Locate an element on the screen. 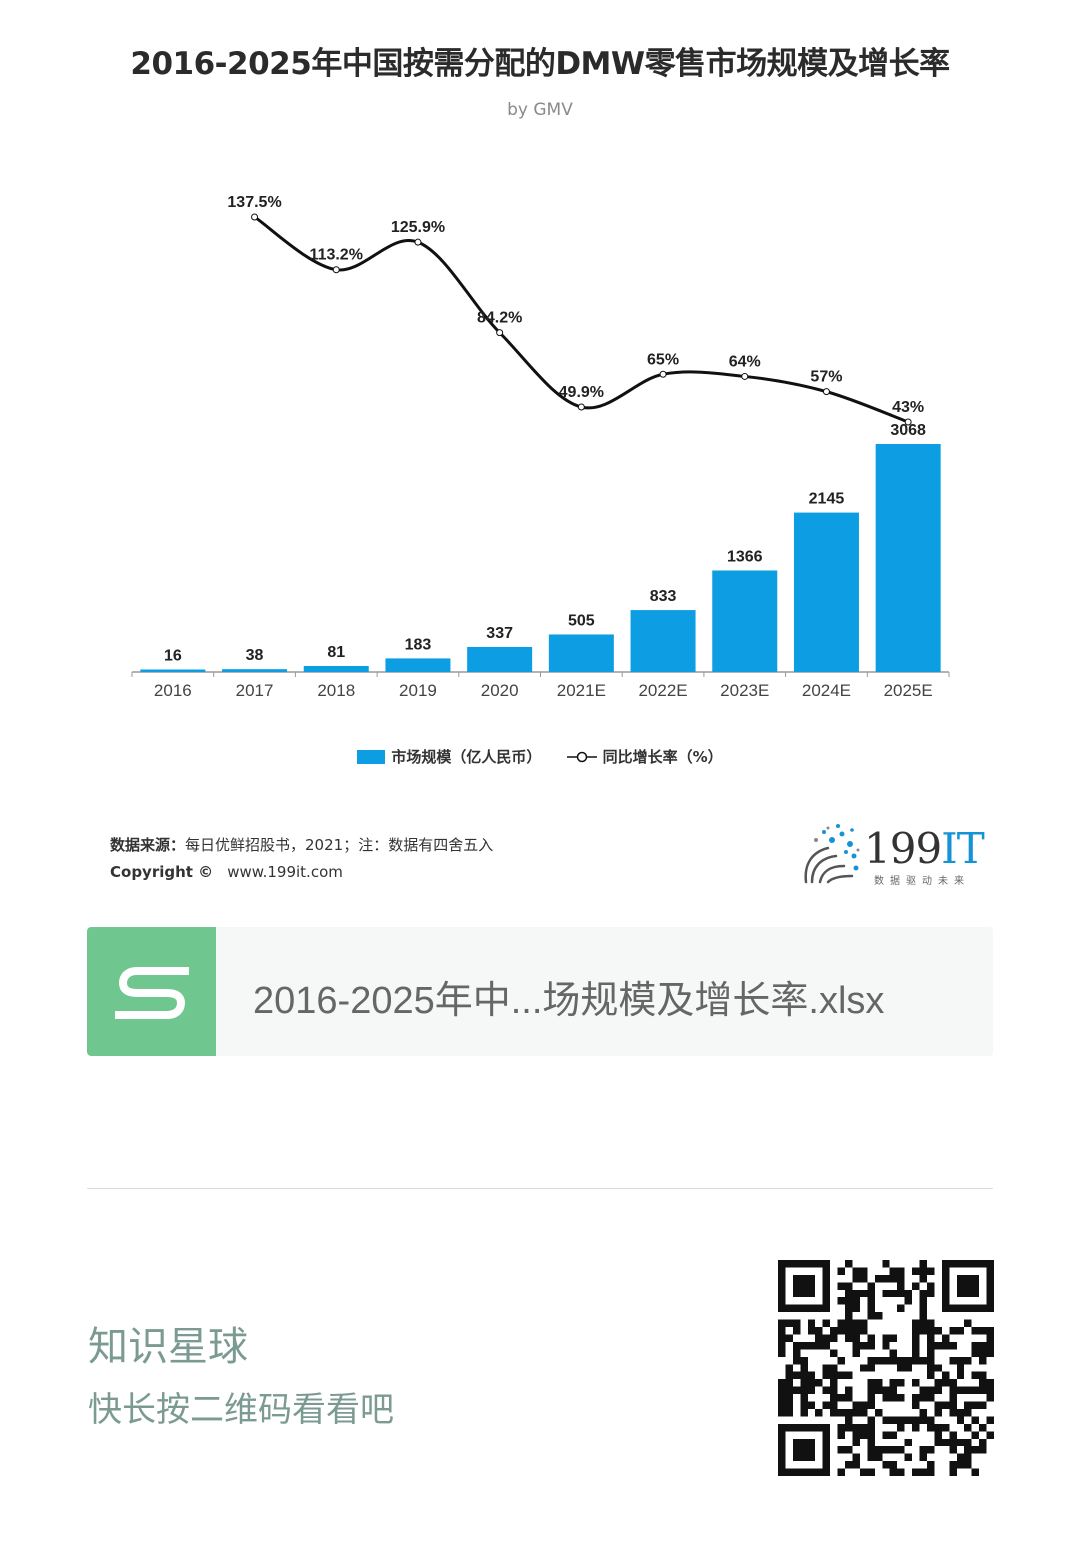  source-label: 数据来源： is located at coordinates (148, 845).